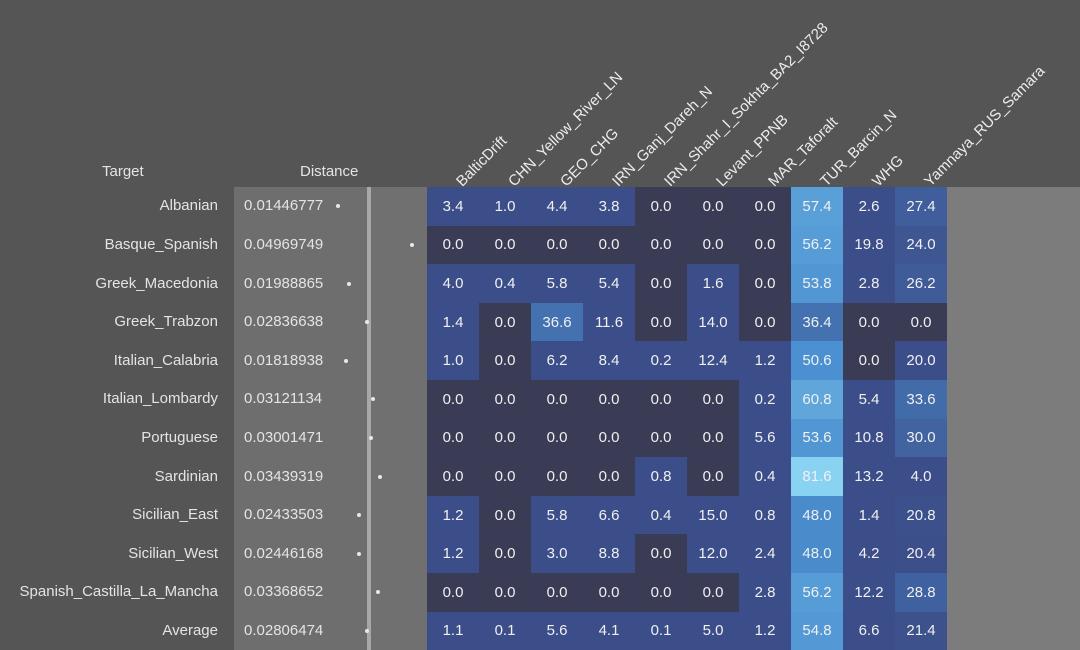 Image resolution: width=1080 pixels, height=650 pixels. What do you see at coordinates (283, 399) in the screenshot?
I see `row-distance-value: 0.03121134` at bounding box center [283, 399].